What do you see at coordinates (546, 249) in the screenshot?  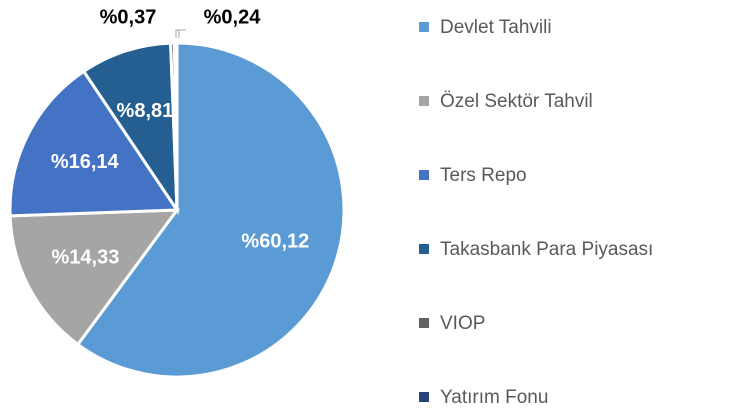 I see `legend-label: Takasbank Para Piyasası` at bounding box center [546, 249].